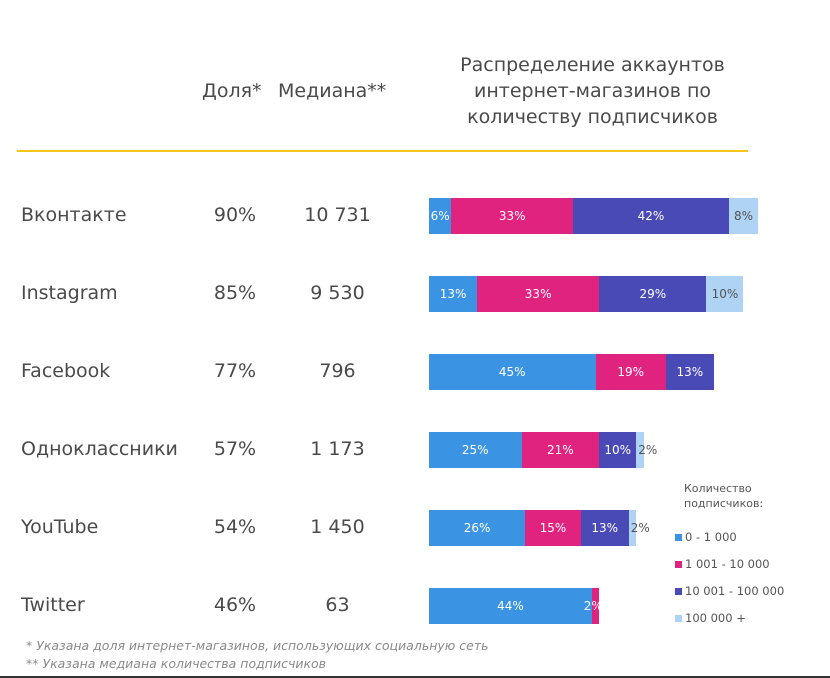 Image resolution: width=830 pixels, height=678 pixels. Describe the element at coordinates (74, 215) in the screenshot. I see `row-label: Вконтакте` at that location.